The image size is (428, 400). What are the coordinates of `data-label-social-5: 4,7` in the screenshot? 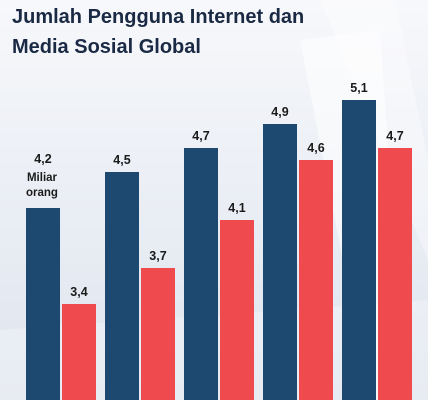 It's located at (394, 136).